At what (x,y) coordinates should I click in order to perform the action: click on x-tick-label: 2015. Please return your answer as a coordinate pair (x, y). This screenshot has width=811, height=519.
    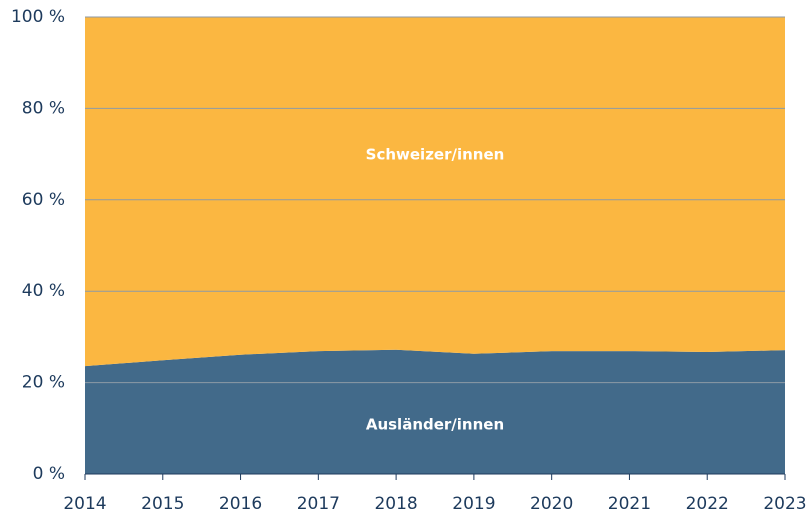
    Looking at the image, I should click on (162, 504).